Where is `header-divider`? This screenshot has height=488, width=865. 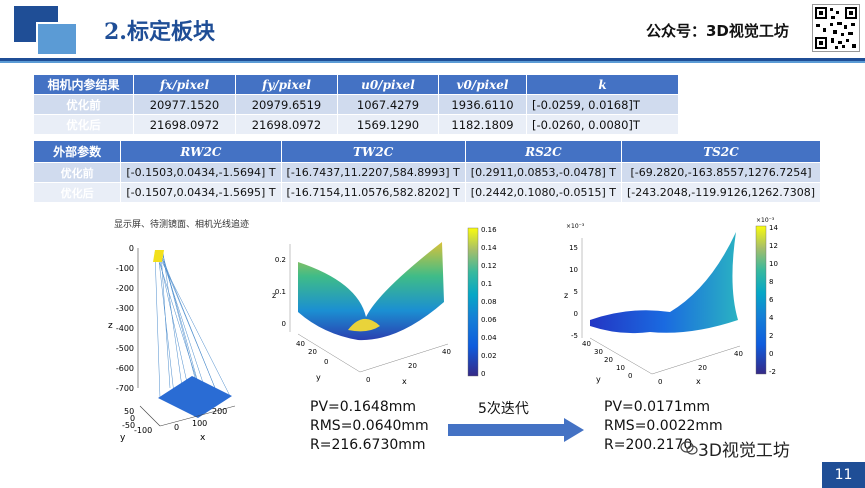
header-divider is located at coordinates (432, 59).